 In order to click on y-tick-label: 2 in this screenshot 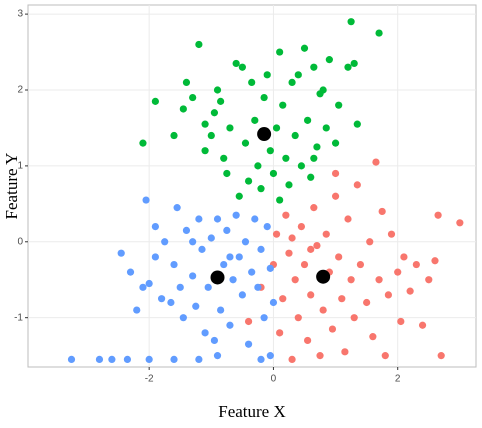, I will do `click(20, 90)`.